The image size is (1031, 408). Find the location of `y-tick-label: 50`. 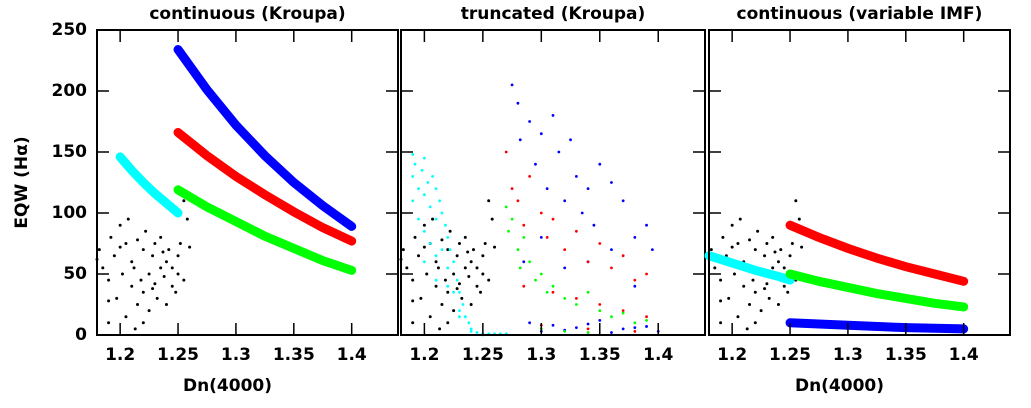

y-tick-label: 50 is located at coordinates (75, 274).